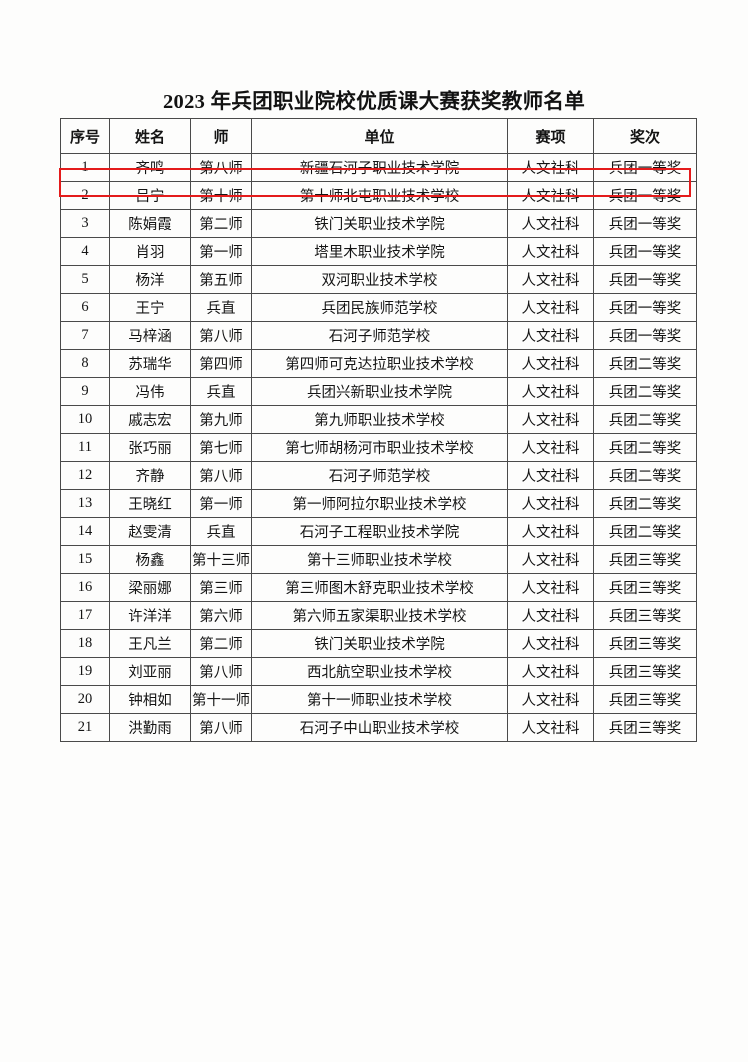  Describe the element at coordinates (378, 419) in the screenshot. I see `table-row: 10 戚志宏 第九师 第九师职业技术学校 人文社科 兵团二等奖` at that location.